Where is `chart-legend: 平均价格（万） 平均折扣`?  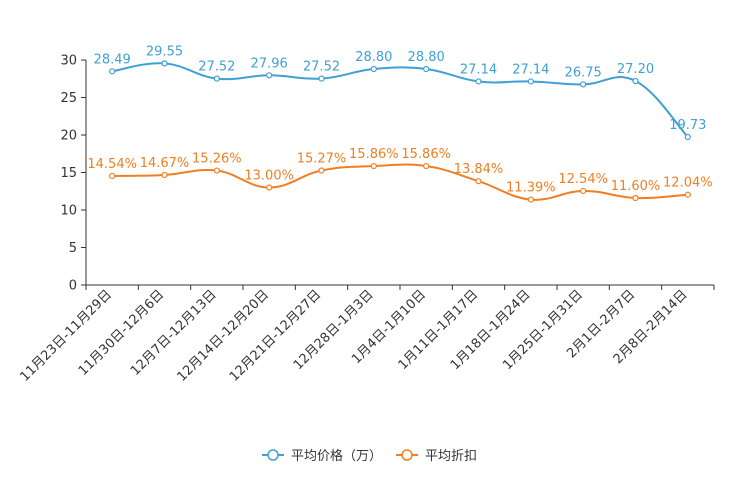
chart-legend: 平均价格（万） 平均折扣 is located at coordinates (369, 456).